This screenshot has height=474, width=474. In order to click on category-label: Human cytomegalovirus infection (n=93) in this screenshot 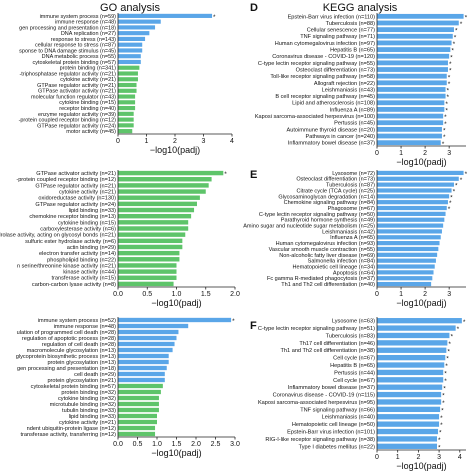, I will do `click(326, 244)`.